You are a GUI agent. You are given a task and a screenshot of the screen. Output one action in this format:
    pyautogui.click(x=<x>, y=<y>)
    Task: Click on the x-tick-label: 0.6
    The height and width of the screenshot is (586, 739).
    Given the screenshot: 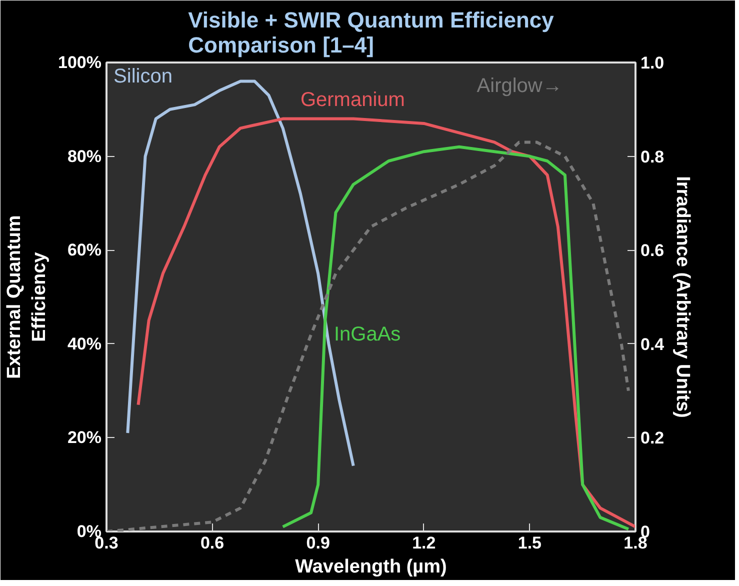 What is the action you would take?
    pyautogui.click(x=212, y=543)
    